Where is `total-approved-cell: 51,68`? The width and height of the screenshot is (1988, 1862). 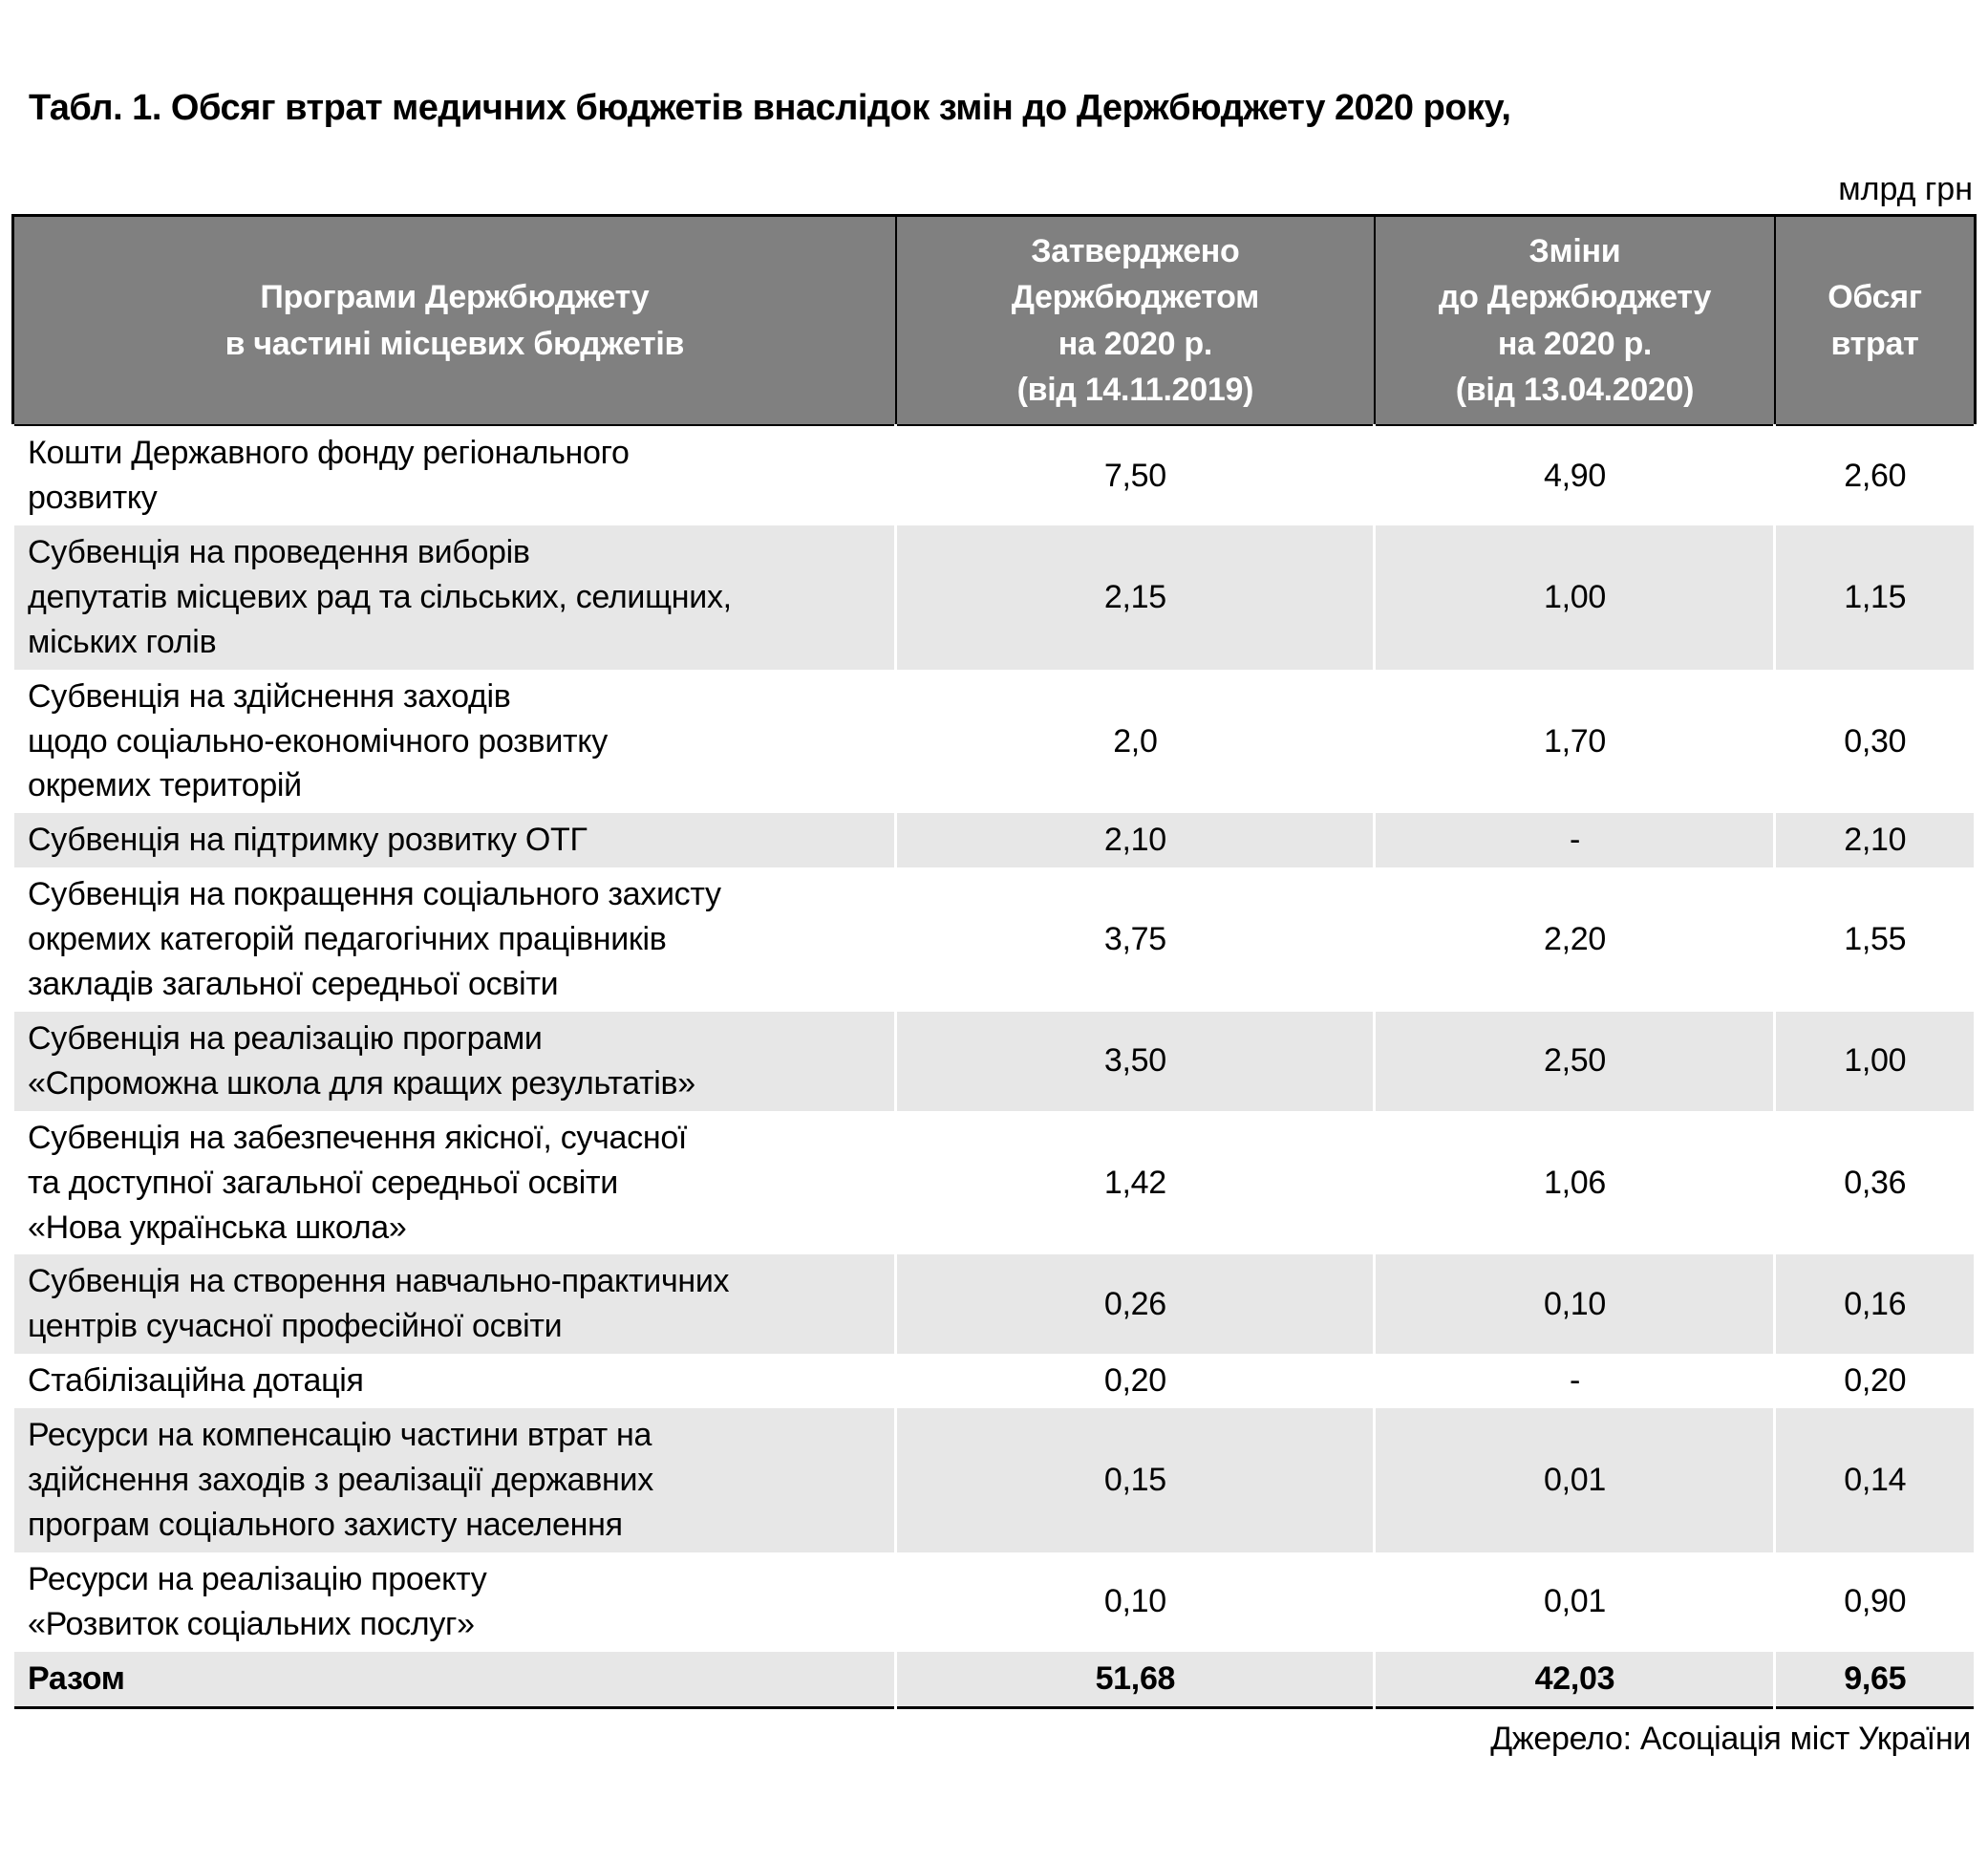 total-approved-cell: 51,68 is located at coordinates (1135, 1679).